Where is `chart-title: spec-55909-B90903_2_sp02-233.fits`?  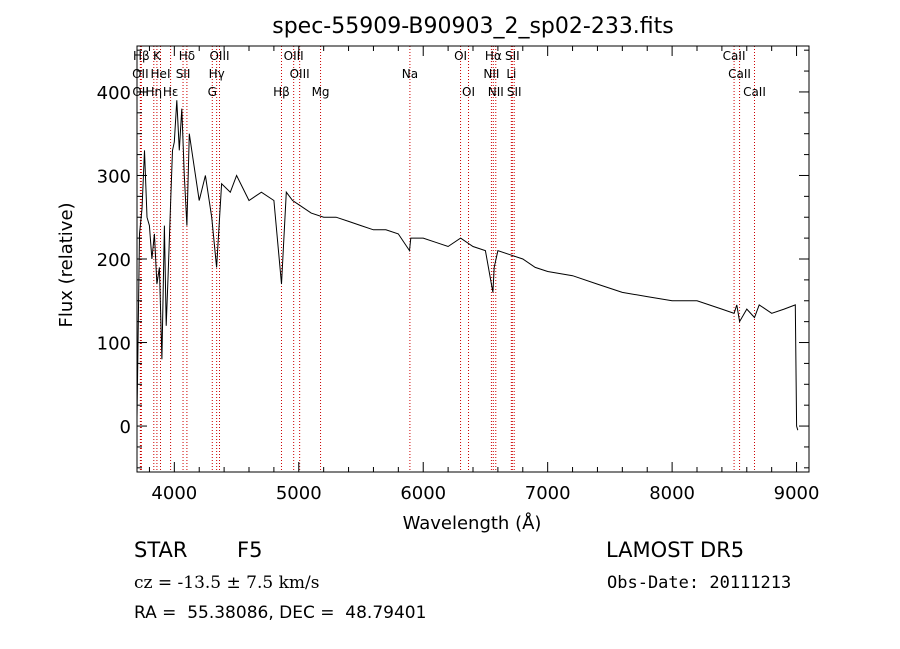
chart-title: spec-55909-B90903_2_sp02-233.fits is located at coordinates (473, 26).